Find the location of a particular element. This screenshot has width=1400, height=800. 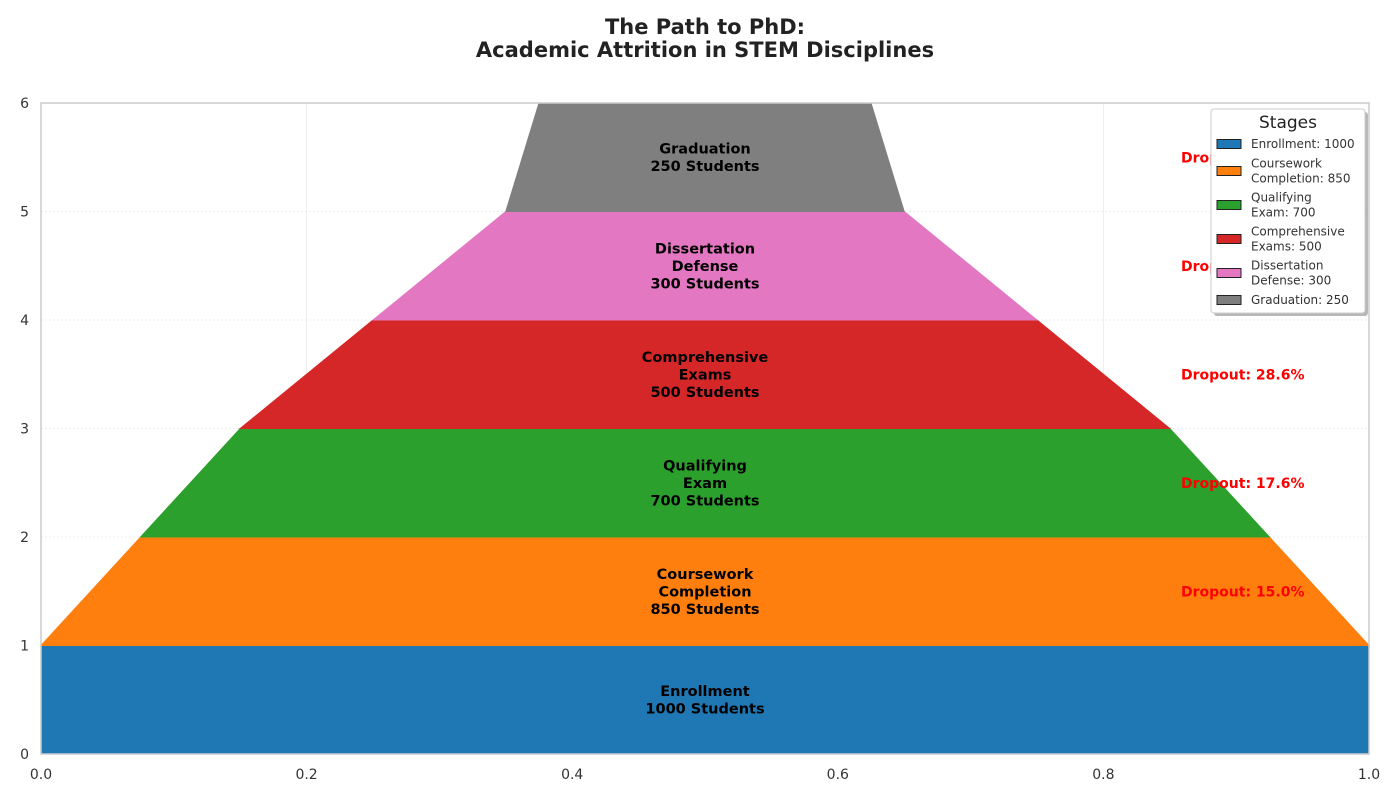

stage-label-line: Coursework is located at coordinates (705, 575).